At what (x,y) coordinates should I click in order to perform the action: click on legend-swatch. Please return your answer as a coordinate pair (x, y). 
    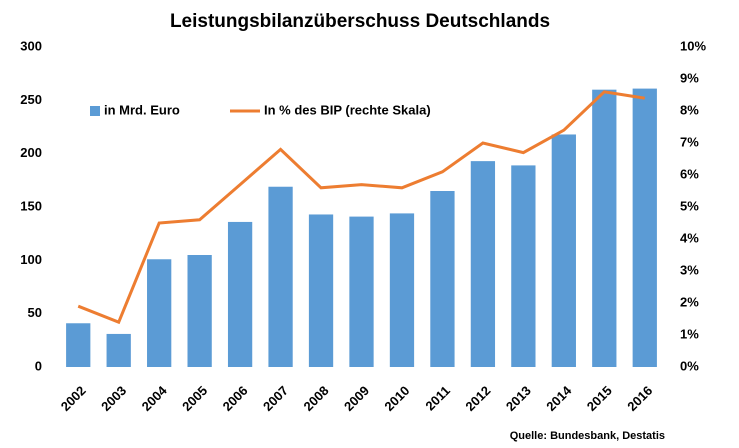
    Looking at the image, I should click on (95, 111).